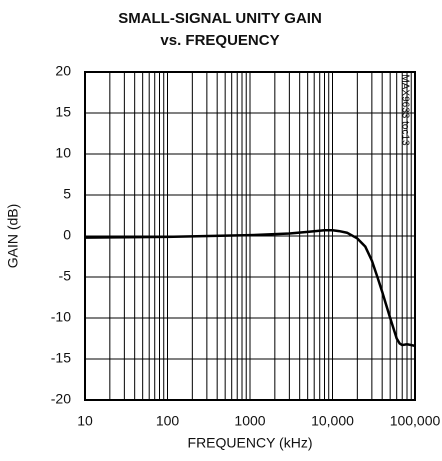  Describe the element at coordinates (67, 235) in the screenshot. I see `y-tick-label: 0` at that location.